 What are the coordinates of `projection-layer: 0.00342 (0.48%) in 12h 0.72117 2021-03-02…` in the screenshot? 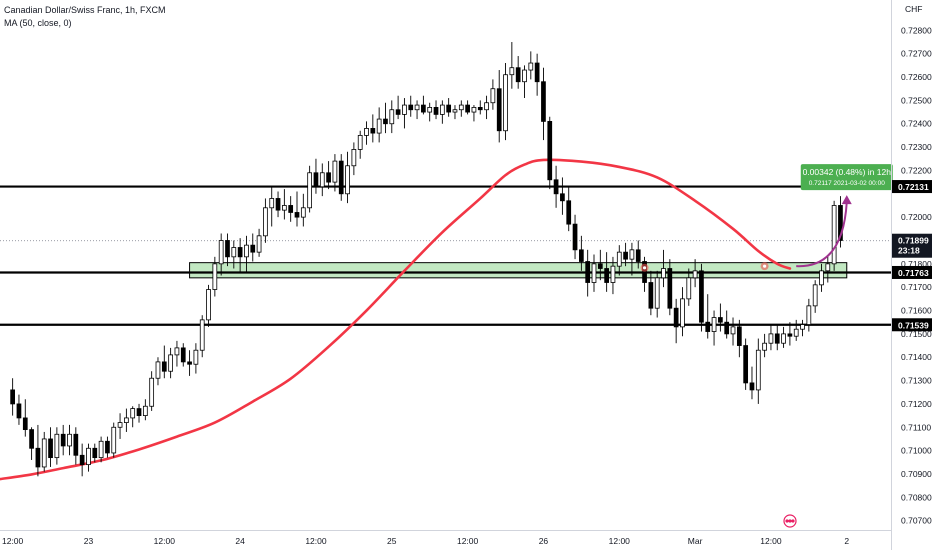 It's located at (844, 216).